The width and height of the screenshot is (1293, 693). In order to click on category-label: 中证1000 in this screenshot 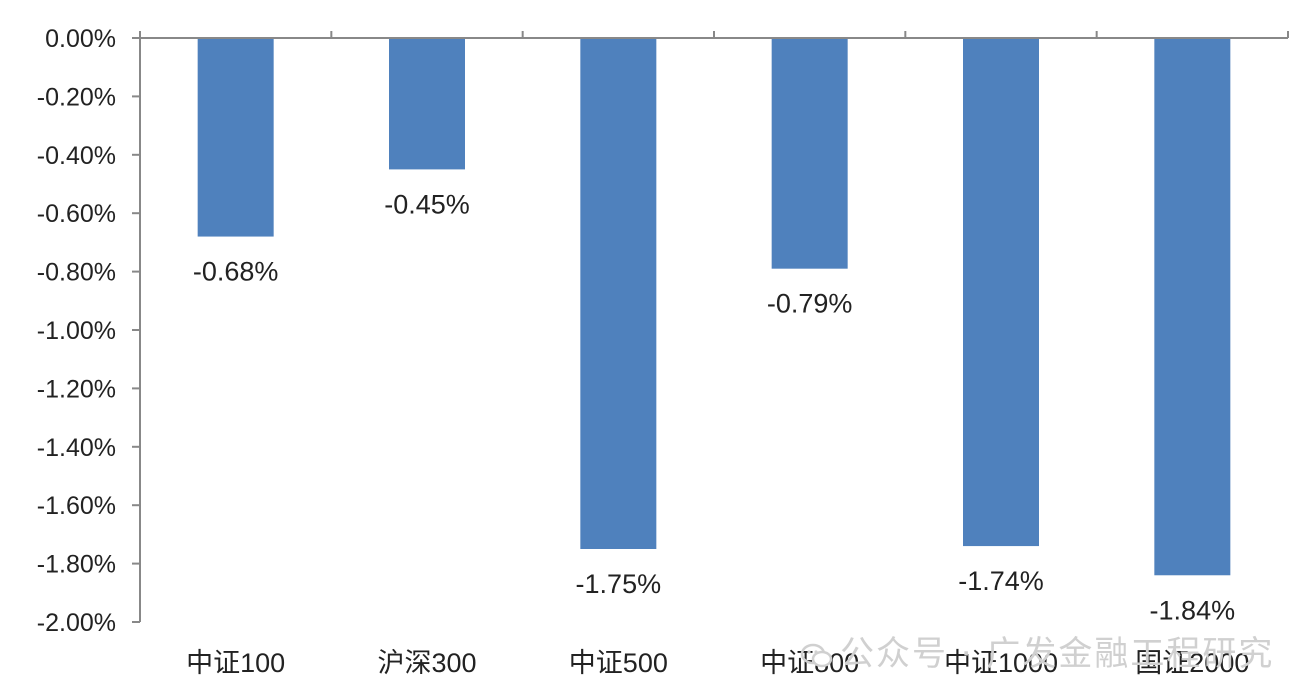, I will do `click(1001, 663)`.